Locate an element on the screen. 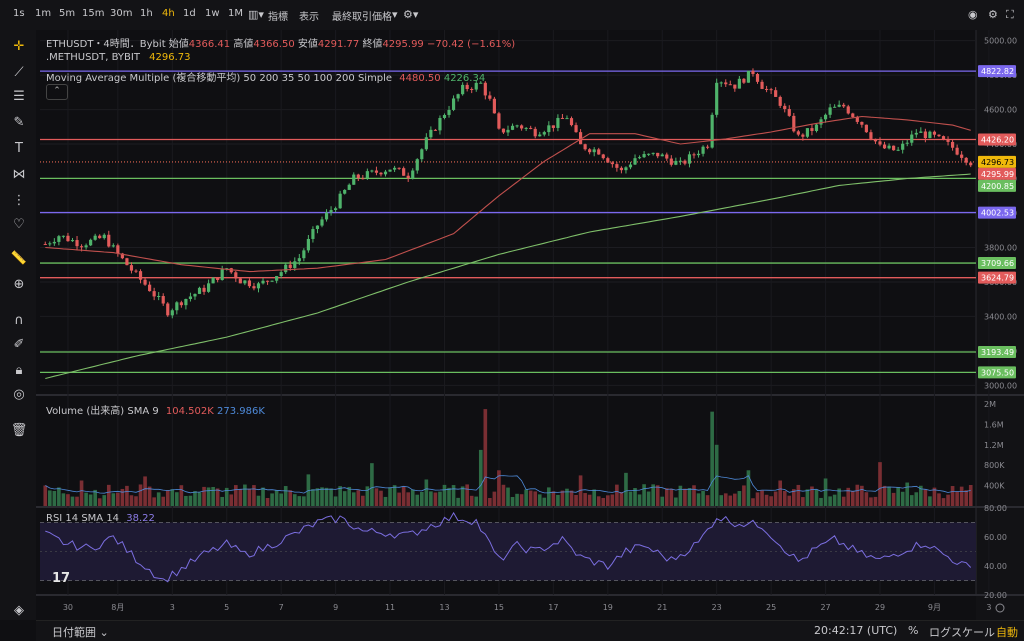 The width and height of the screenshot is (1024, 641). lock-drawing-icon: ✐ is located at coordinates (19, 344).